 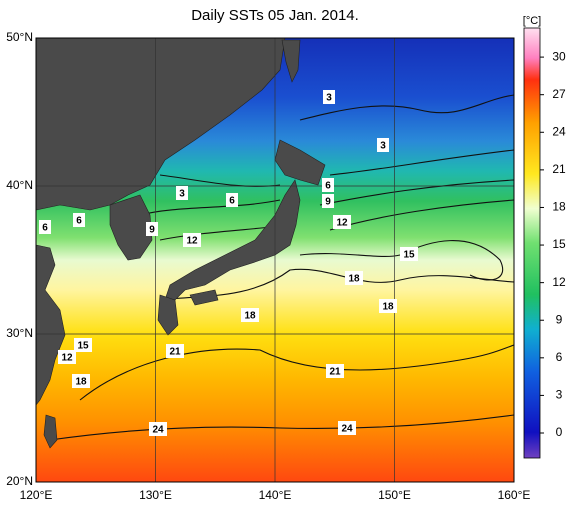 What do you see at coordinates (559, 395) in the screenshot?
I see `colorbar-tick-label: 3` at bounding box center [559, 395].